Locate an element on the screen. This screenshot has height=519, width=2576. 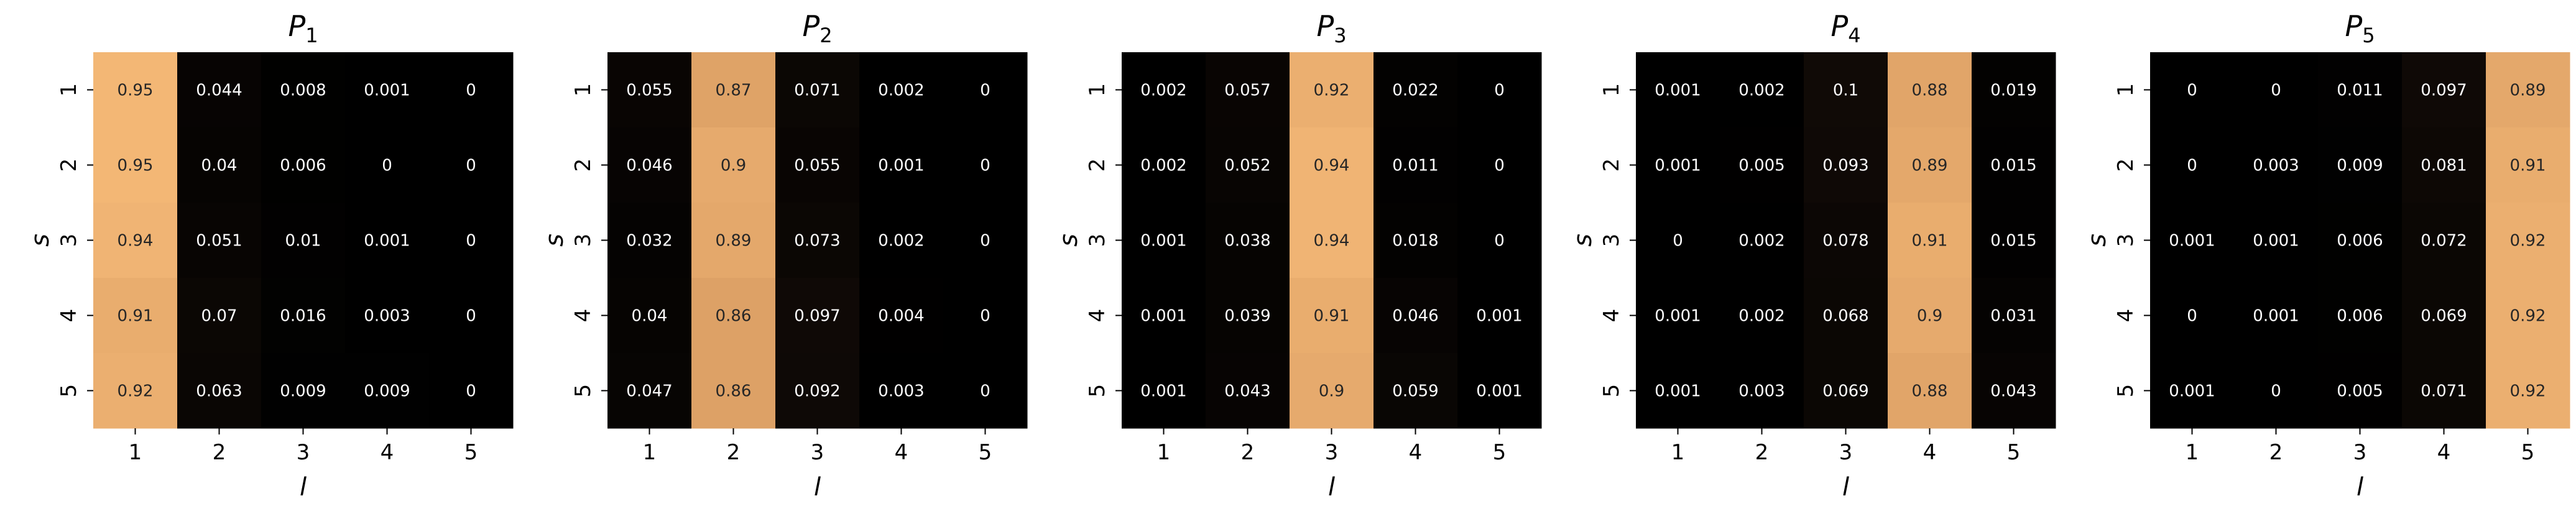
cell-value-label: 0.92 is located at coordinates (2528, 391).